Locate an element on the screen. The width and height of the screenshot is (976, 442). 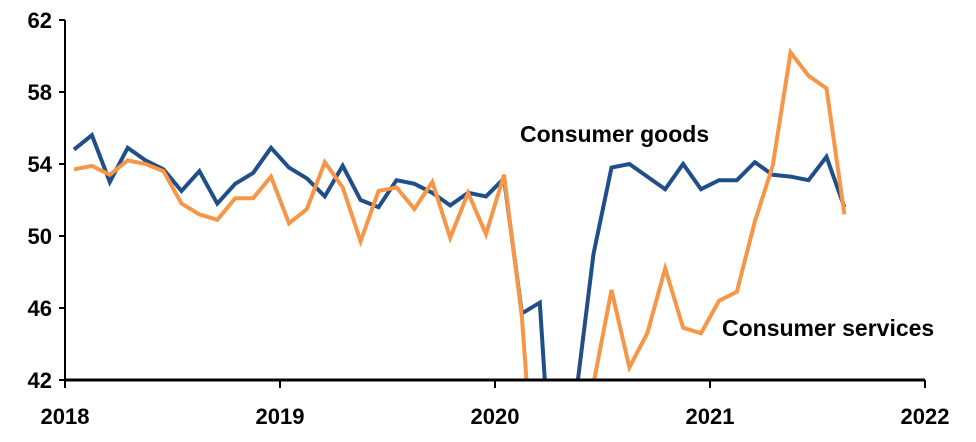
x-tick-label: 2021 is located at coordinates (710, 416).